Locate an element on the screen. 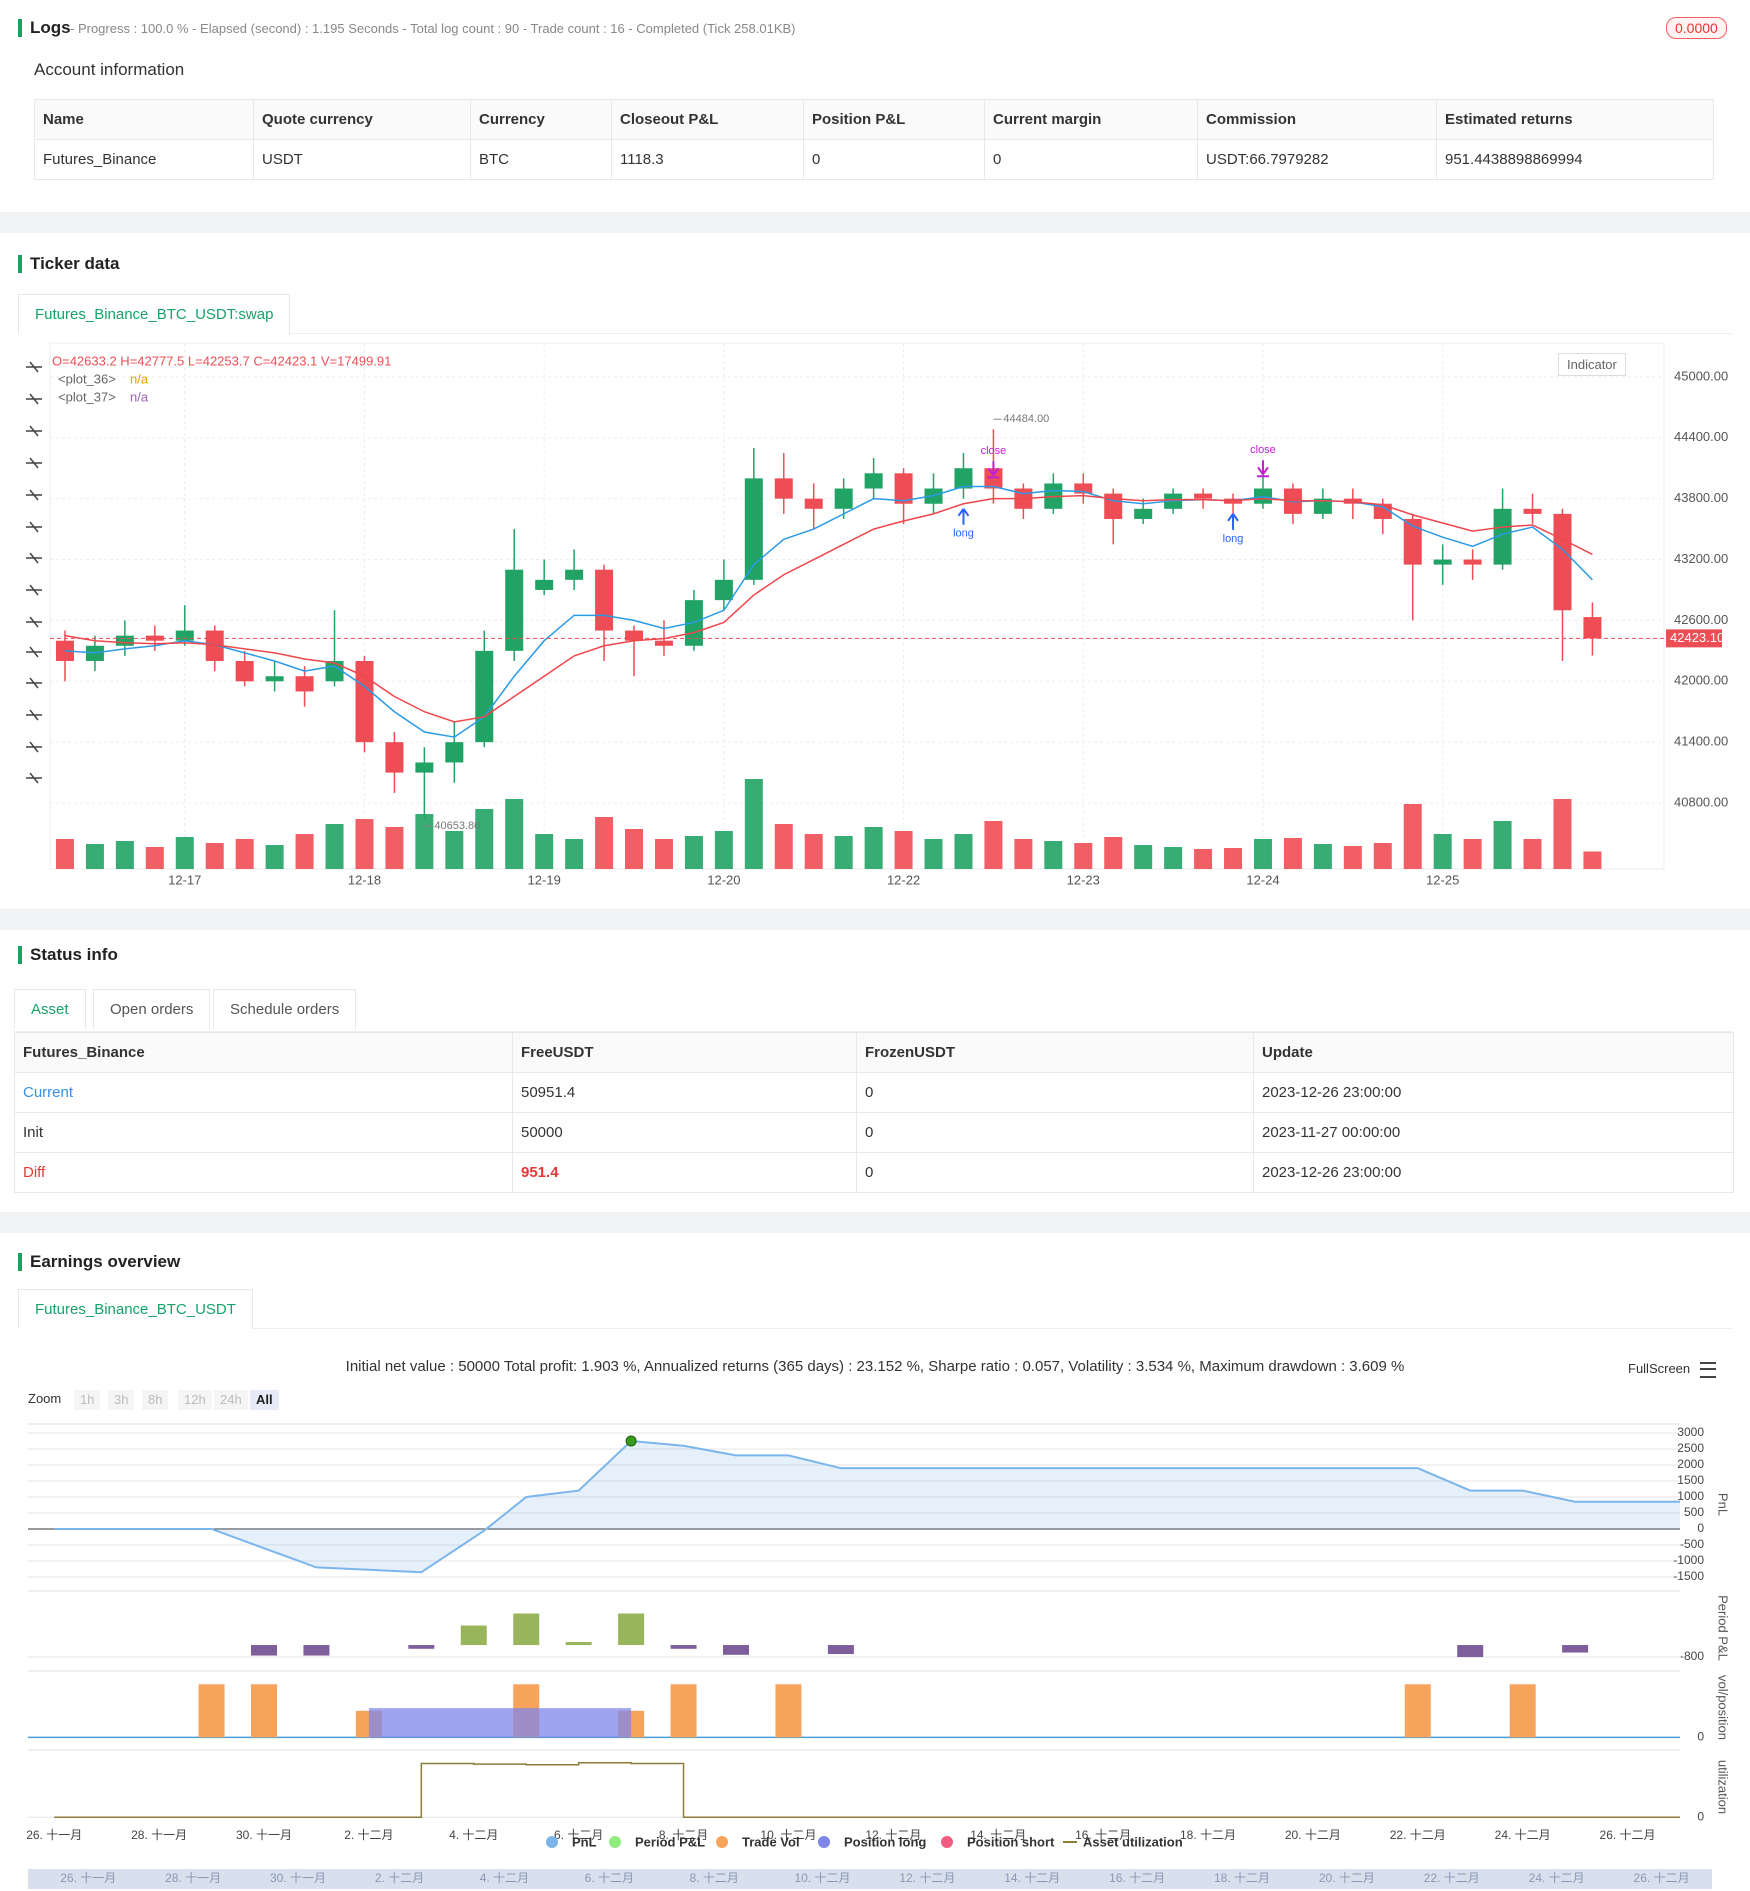 The width and height of the screenshot is (1750, 1891). menu-icon is located at coordinates (1708, 1370).